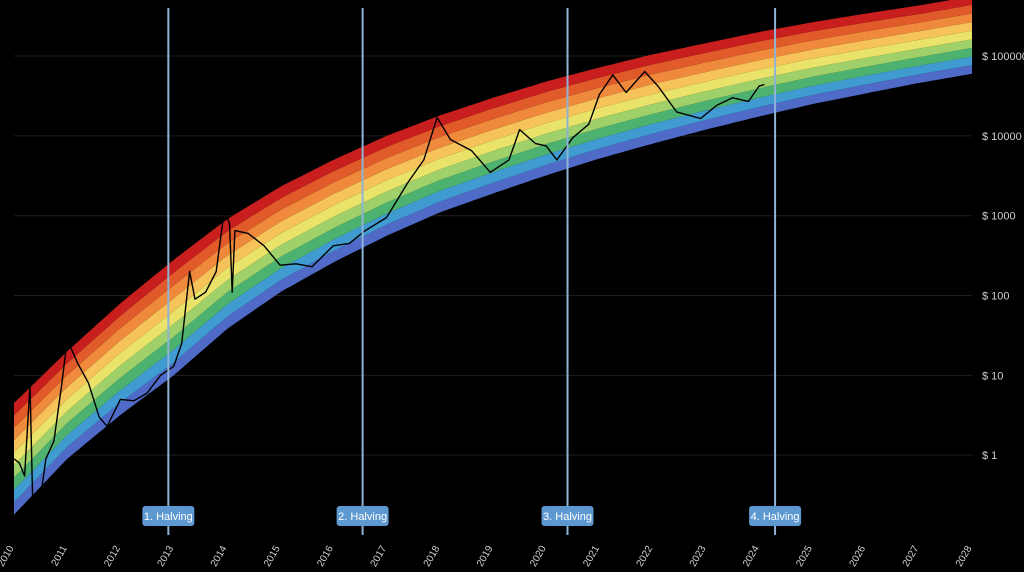  Describe the element at coordinates (964, 556) in the screenshot. I see `x-tick-label-2028: 2028` at that location.